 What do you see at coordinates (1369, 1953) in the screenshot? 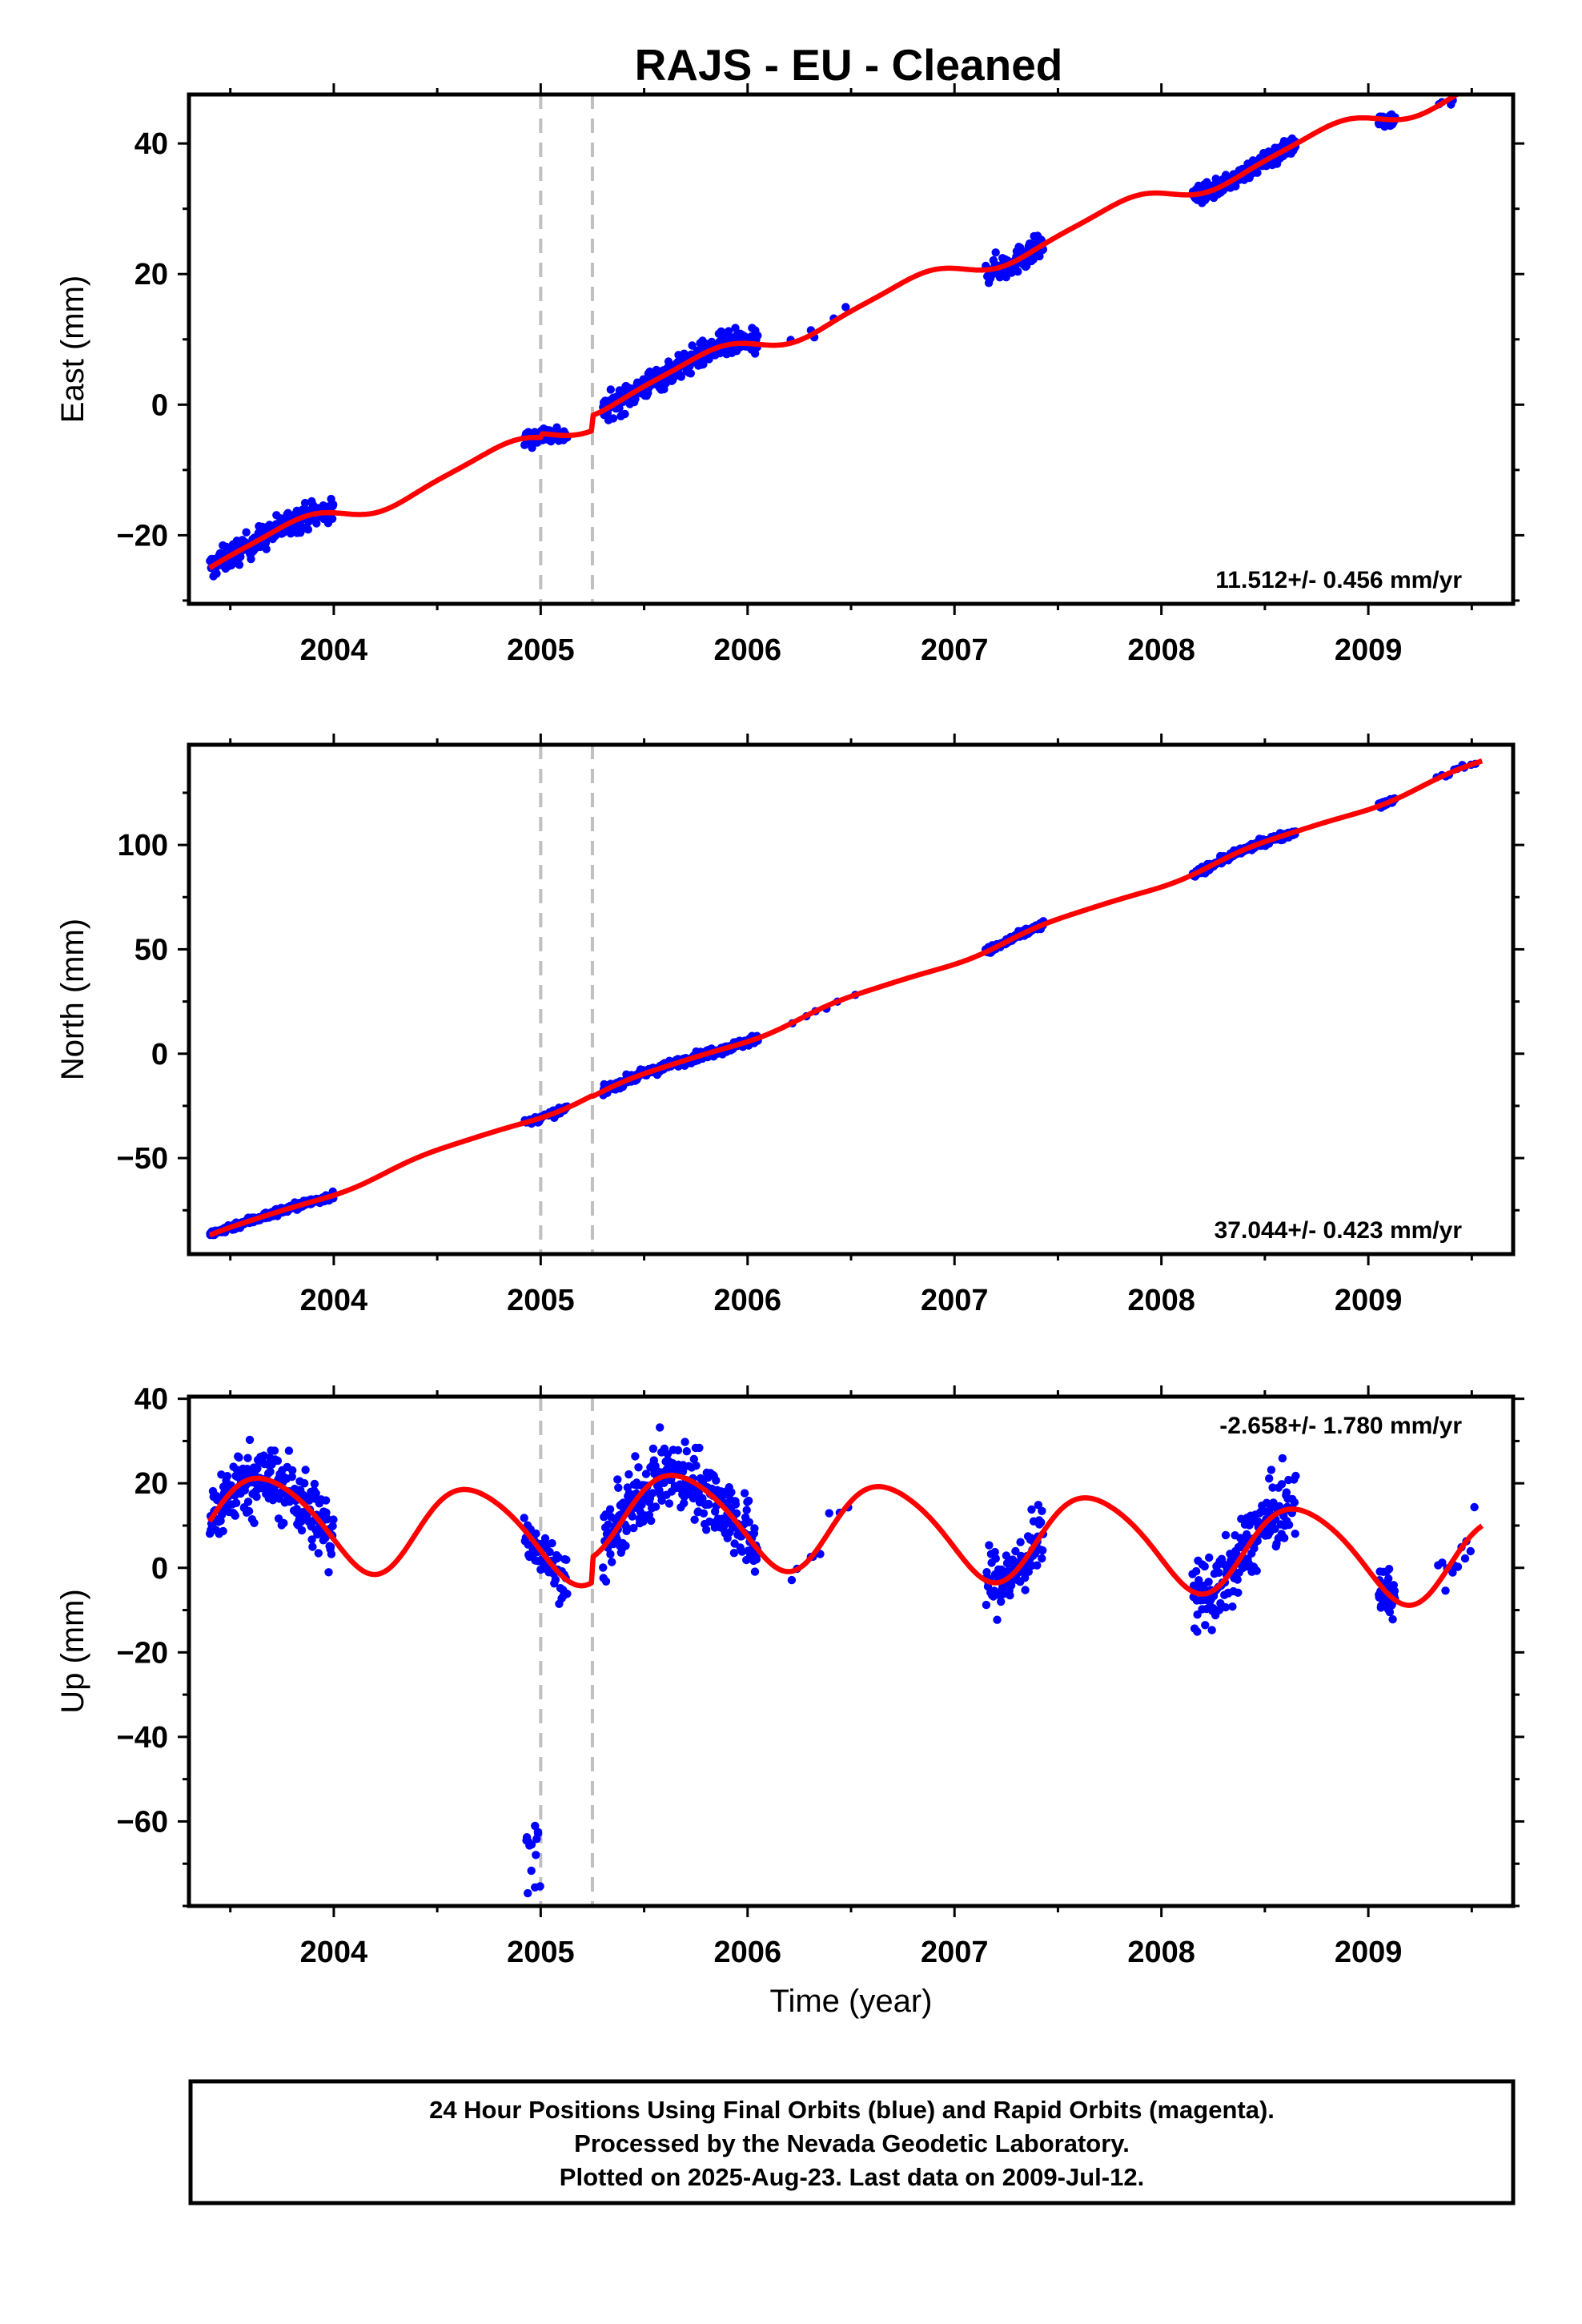
I see `x-tick-label: 2009` at bounding box center [1369, 1953].